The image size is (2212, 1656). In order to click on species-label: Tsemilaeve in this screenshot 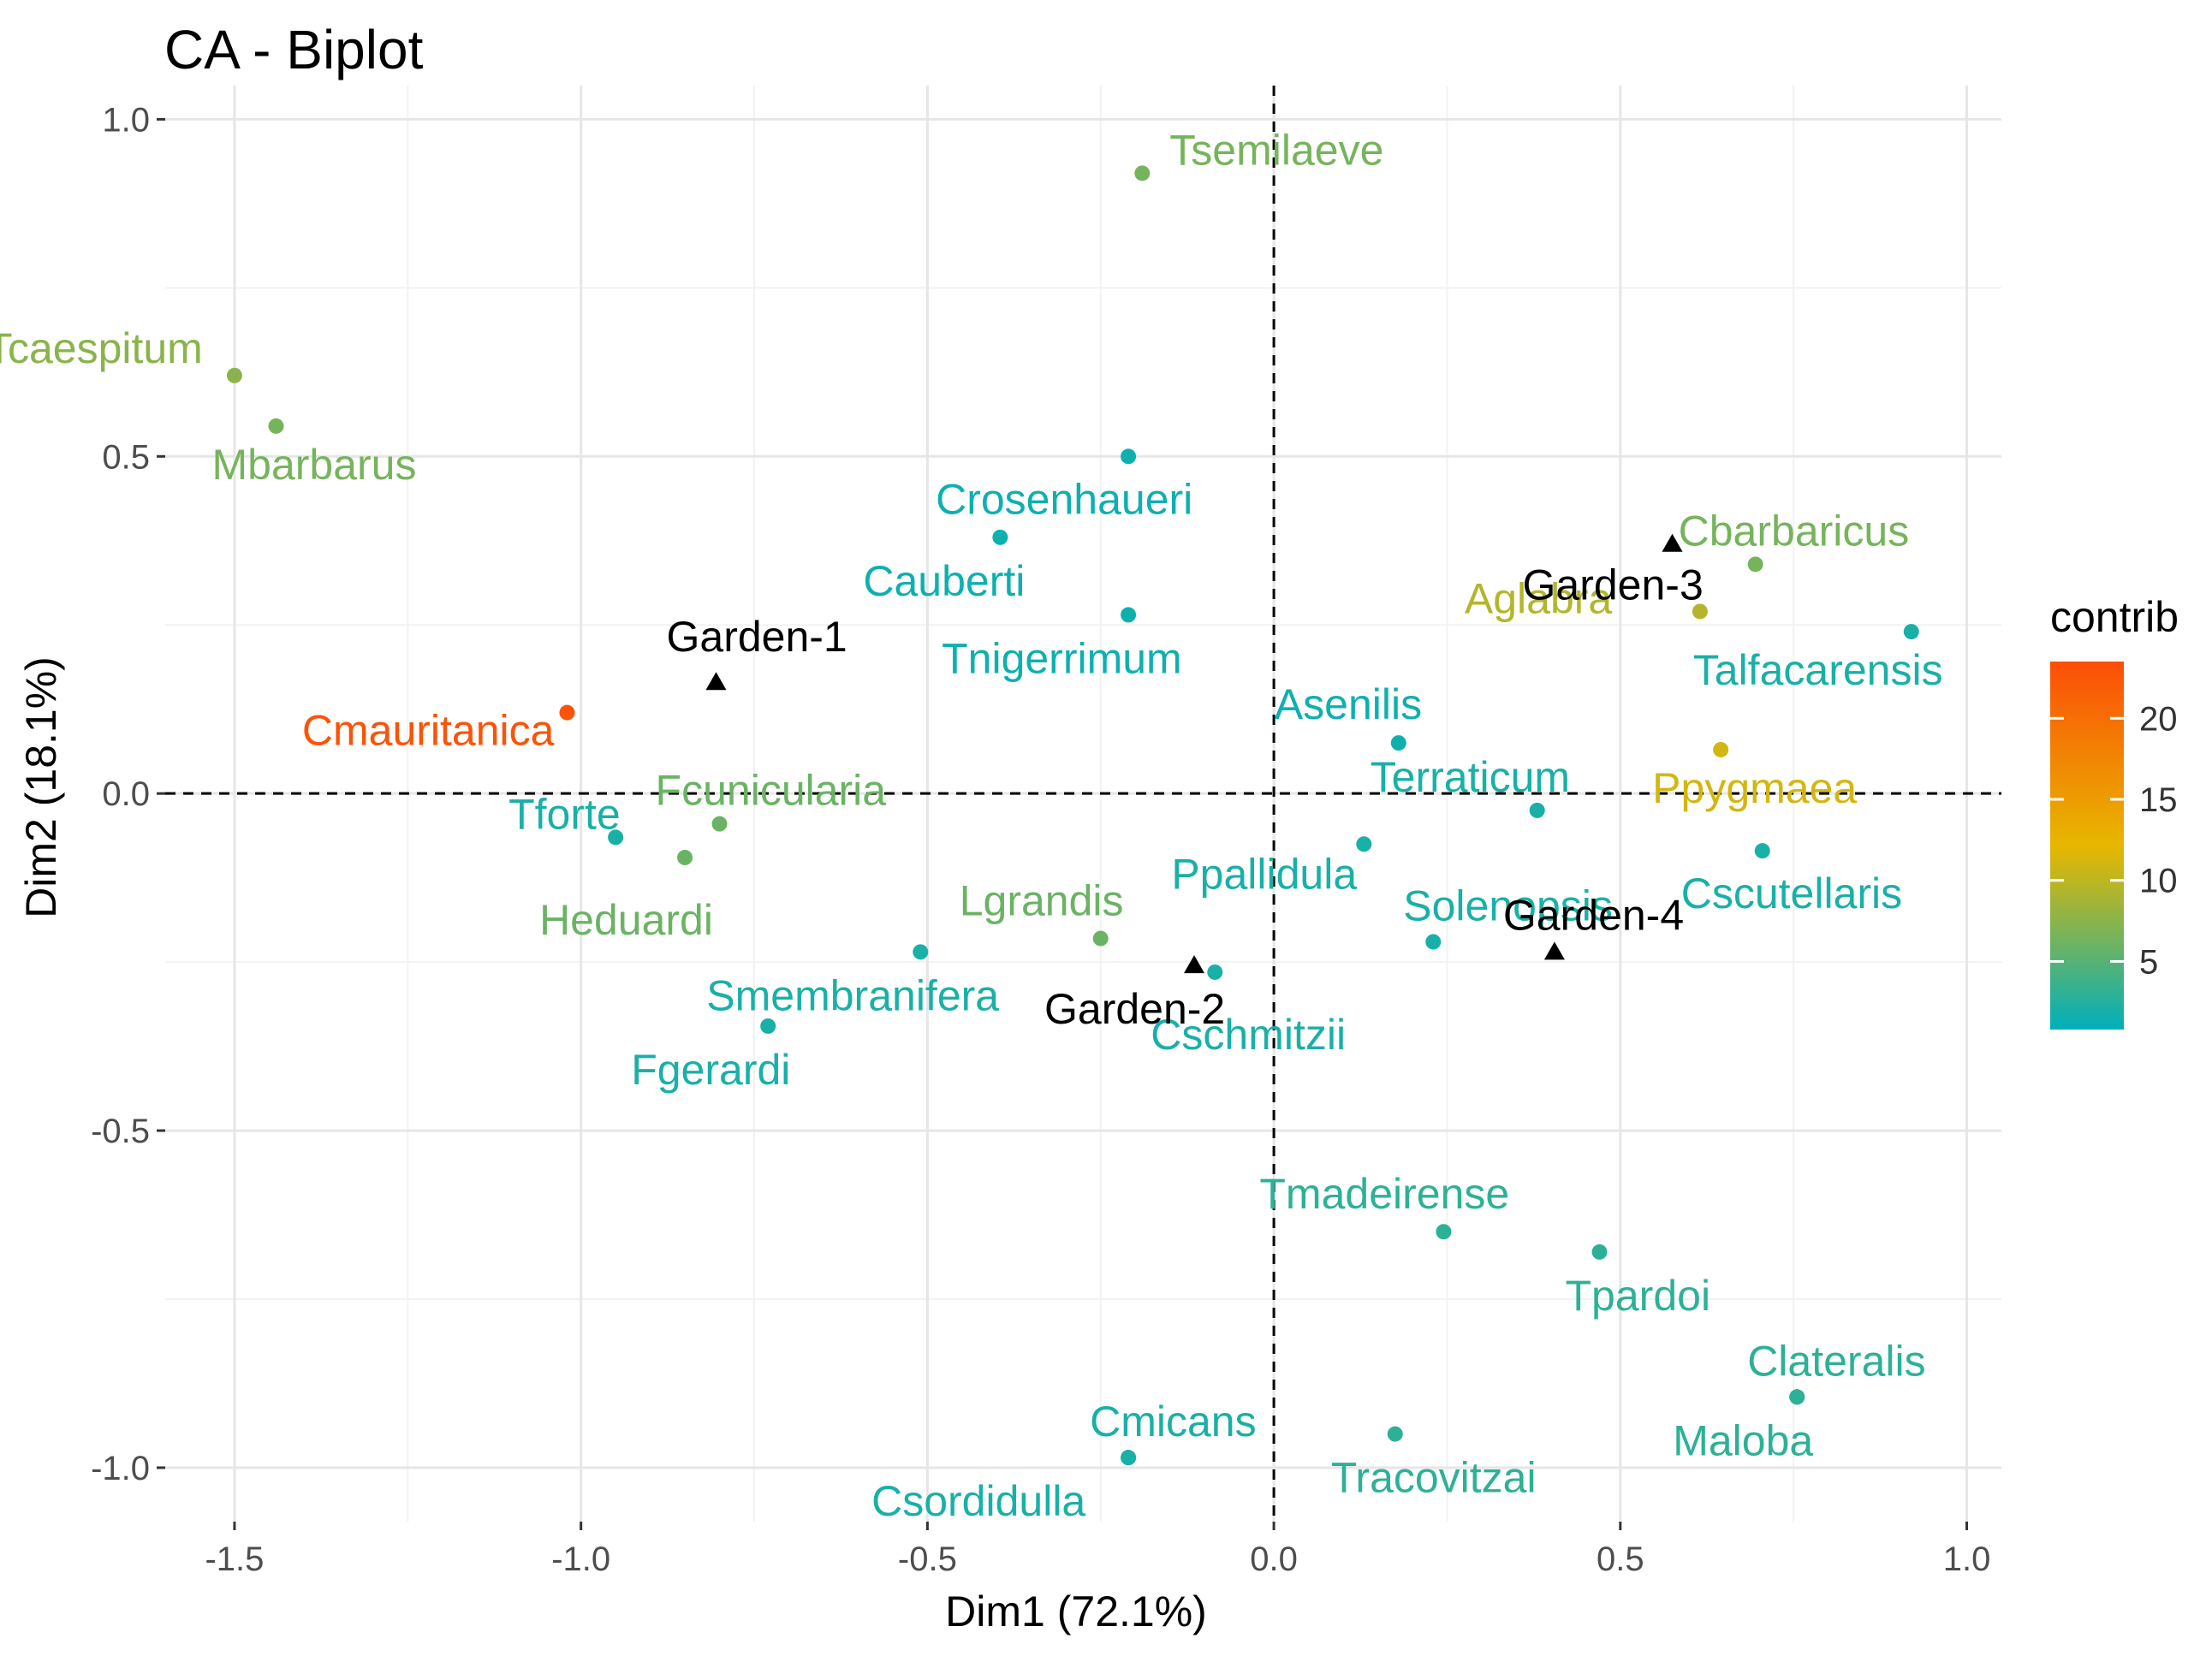, I will do `click(1276, 150)`.